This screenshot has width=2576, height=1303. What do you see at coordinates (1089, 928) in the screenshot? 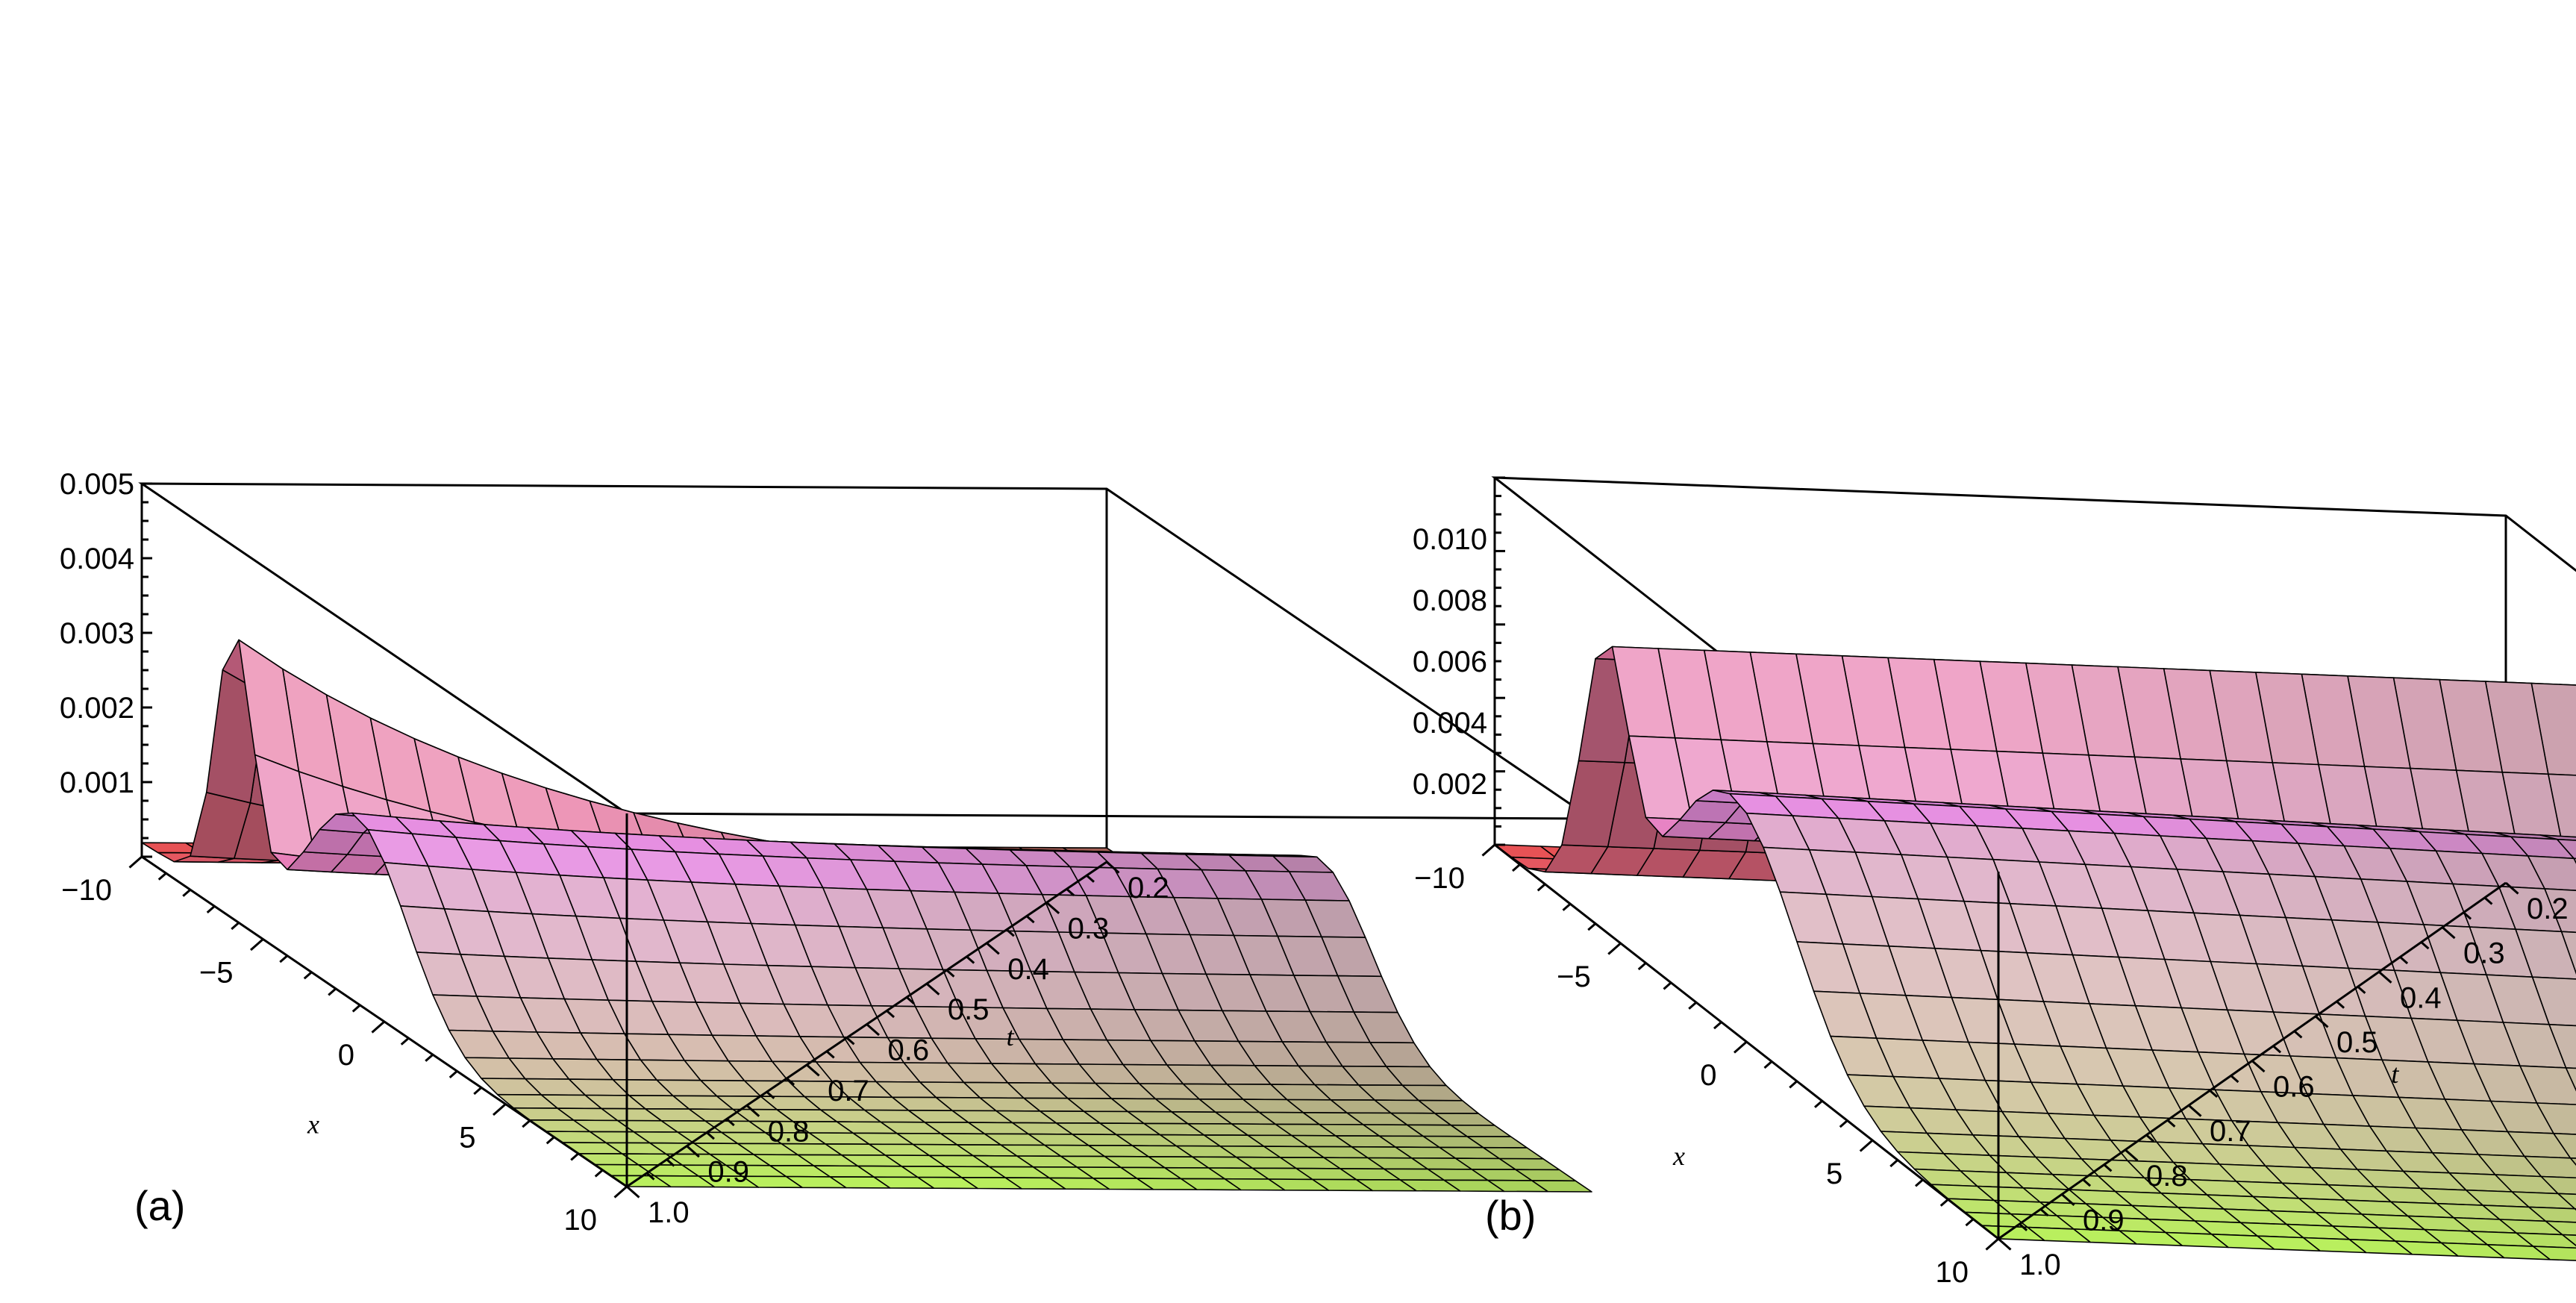
I see `t-tick-label: 0.3` at bounding box center [1089, 928].